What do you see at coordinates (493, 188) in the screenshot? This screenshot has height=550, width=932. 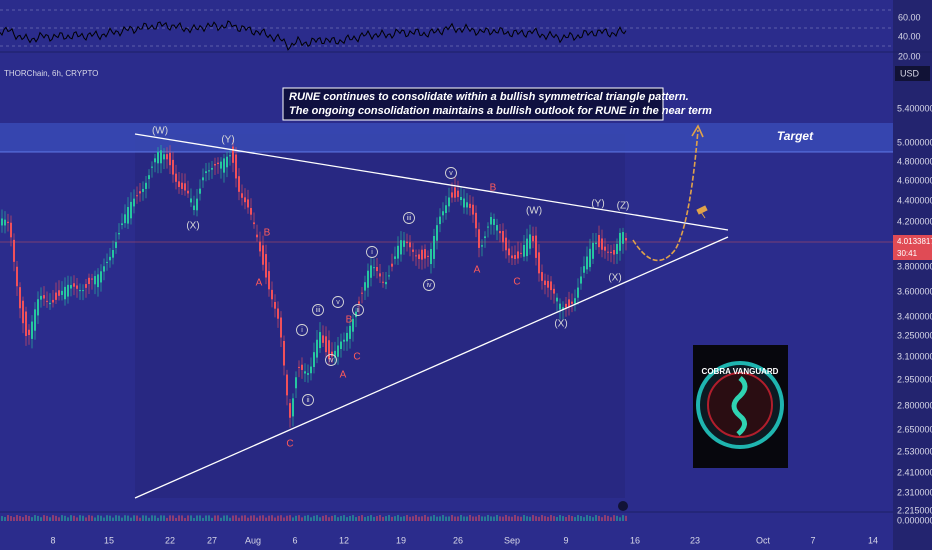 I see `wave-label: B` at bounding box center [493, 188].